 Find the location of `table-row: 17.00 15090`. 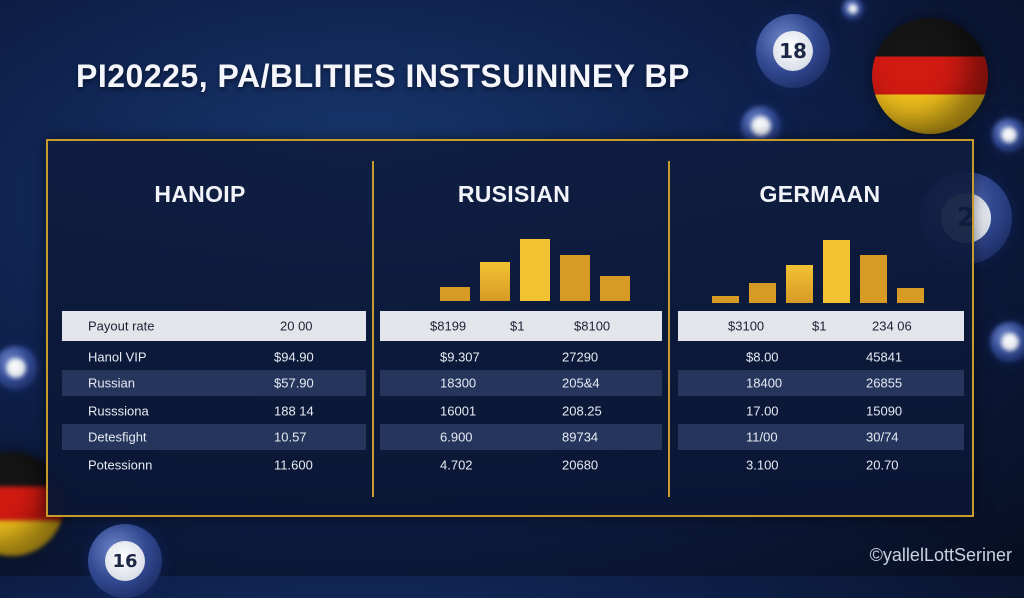

table-row: 17.00 15090 is located at coordinates (821, 411).